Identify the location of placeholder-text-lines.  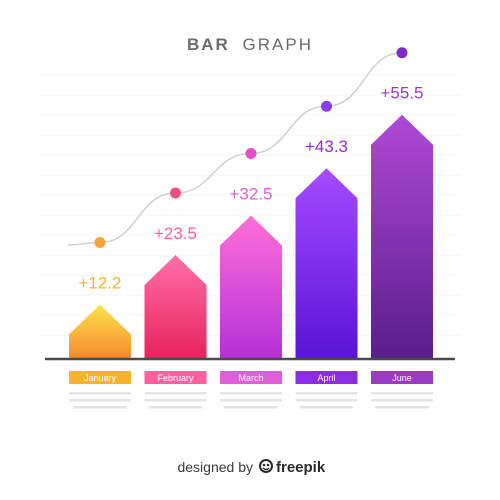
(251, 400).